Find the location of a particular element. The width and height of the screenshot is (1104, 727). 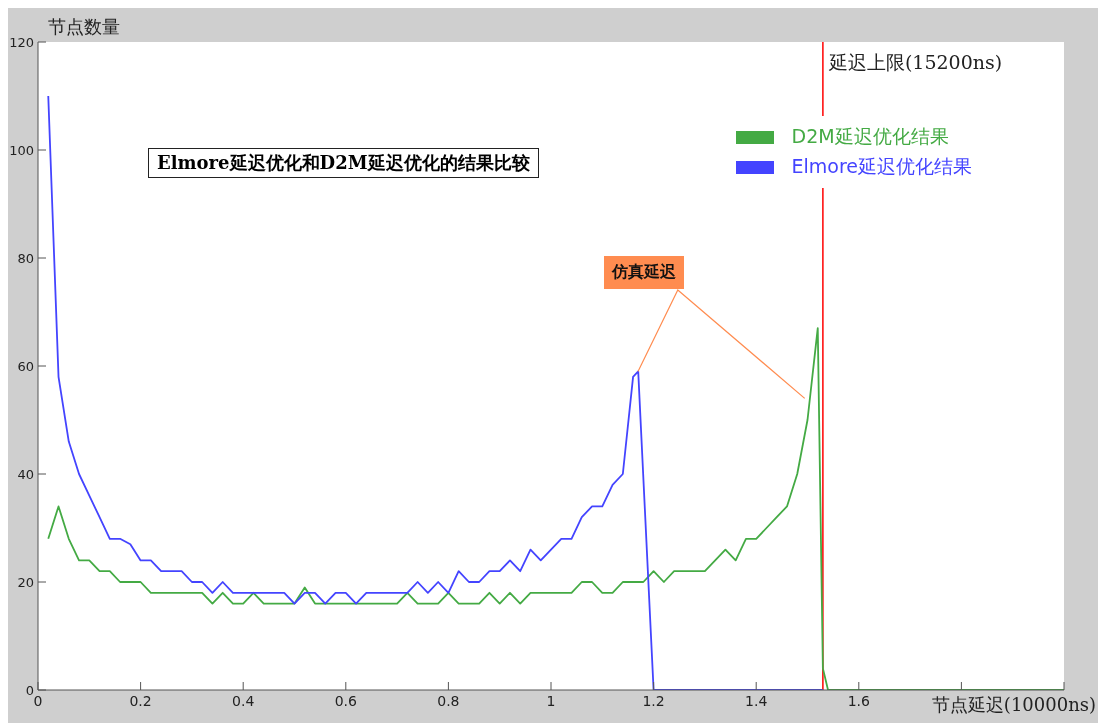

y-axis-title: 节点数量 is located at coordinates (84, 27).